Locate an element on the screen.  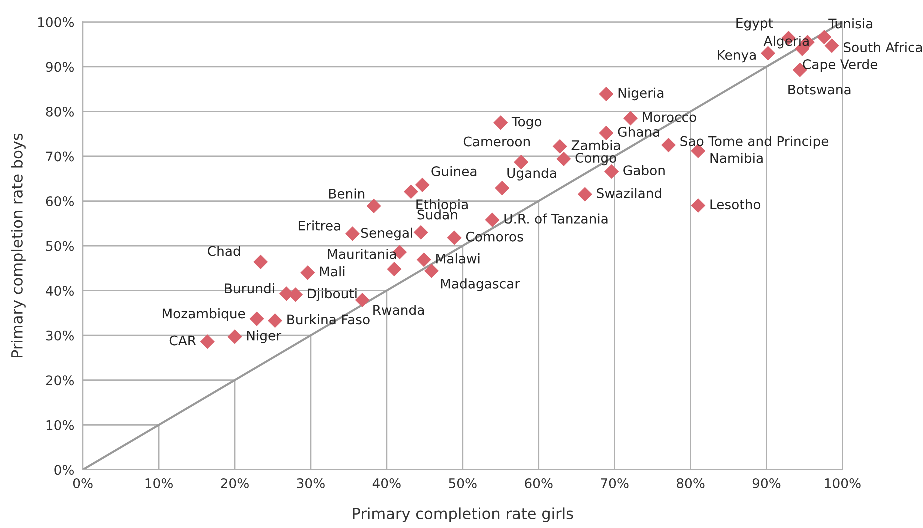
annotation: Malawi is located at coordinates (458, 259).